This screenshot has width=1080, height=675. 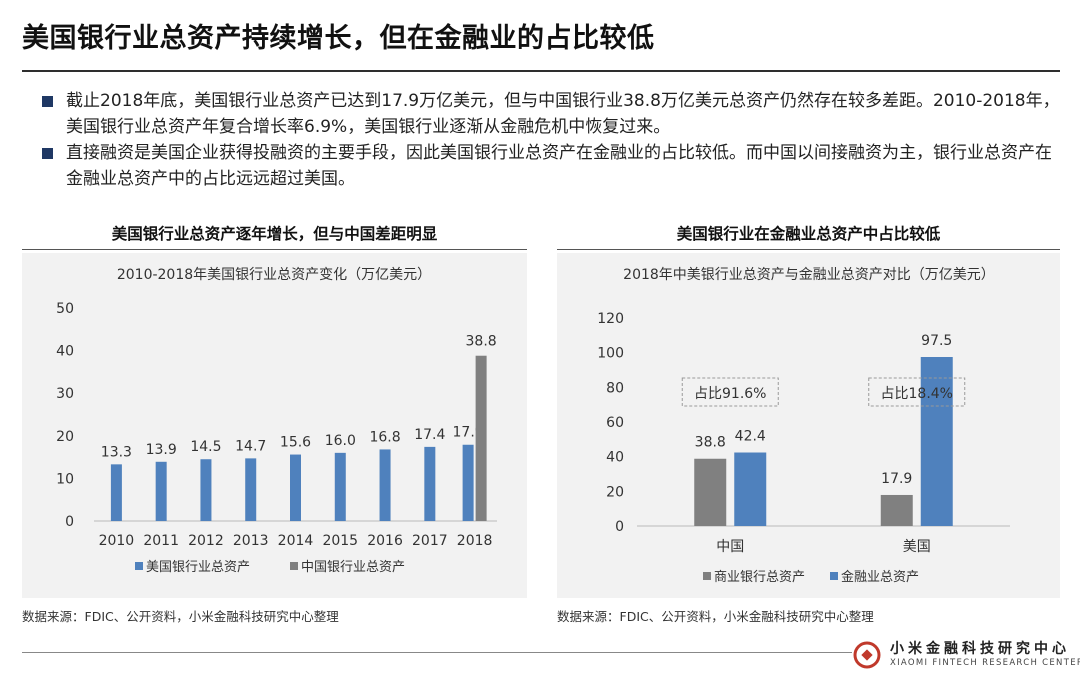 What do you see at coordinates (116, 452) in the screenshot?
I see `us-bank-value-label: 13.3` at bounding box center [116, 452].